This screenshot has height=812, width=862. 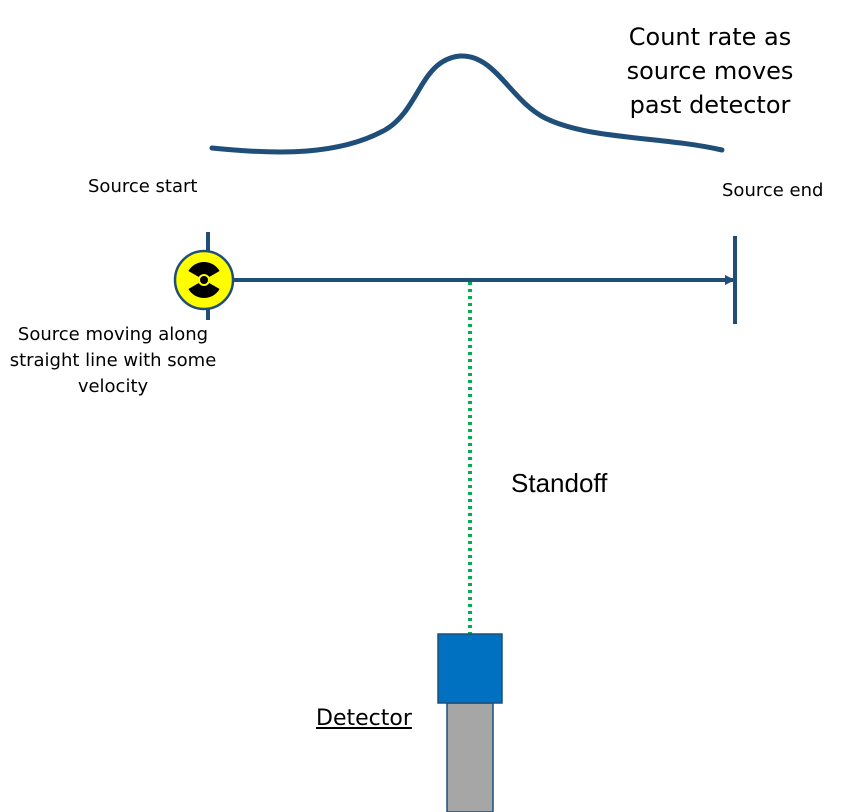 I want to click on detector-head, so click(x=470, y=668).